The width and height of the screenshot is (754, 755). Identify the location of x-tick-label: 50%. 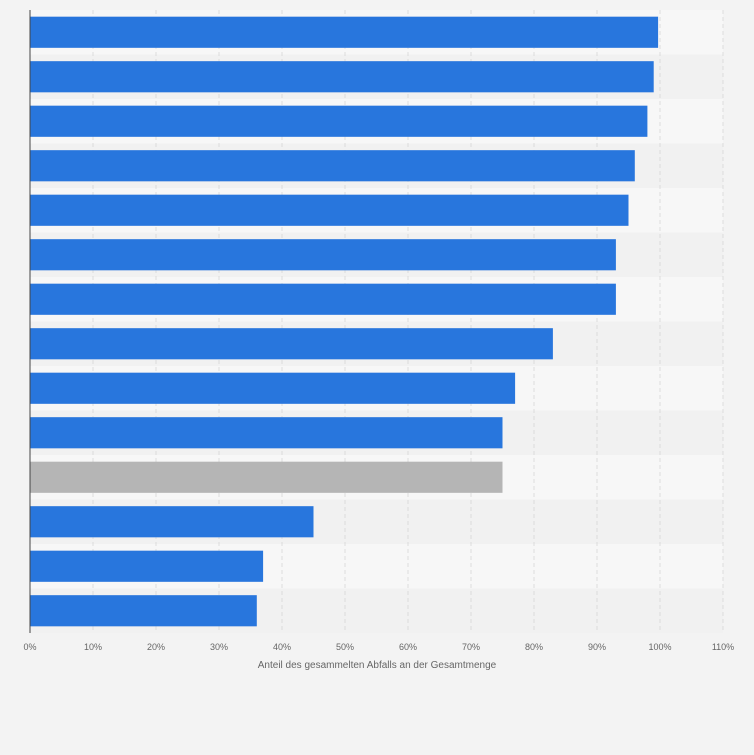
(345, 647).